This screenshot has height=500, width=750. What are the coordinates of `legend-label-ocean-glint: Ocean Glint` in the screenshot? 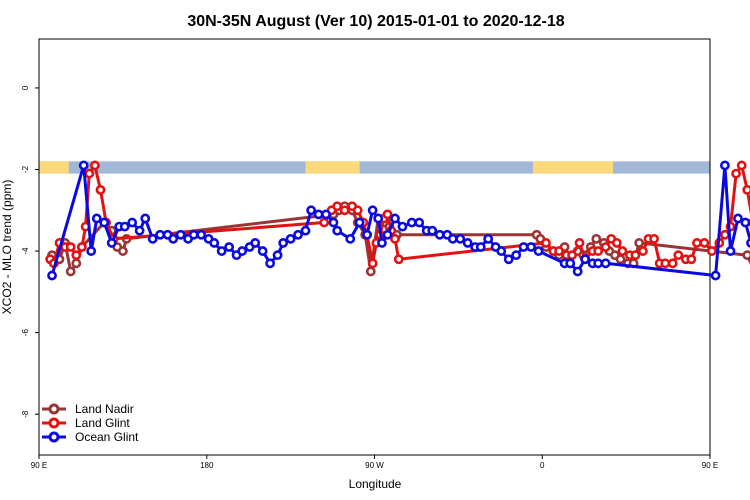 It's located at (107, 437).